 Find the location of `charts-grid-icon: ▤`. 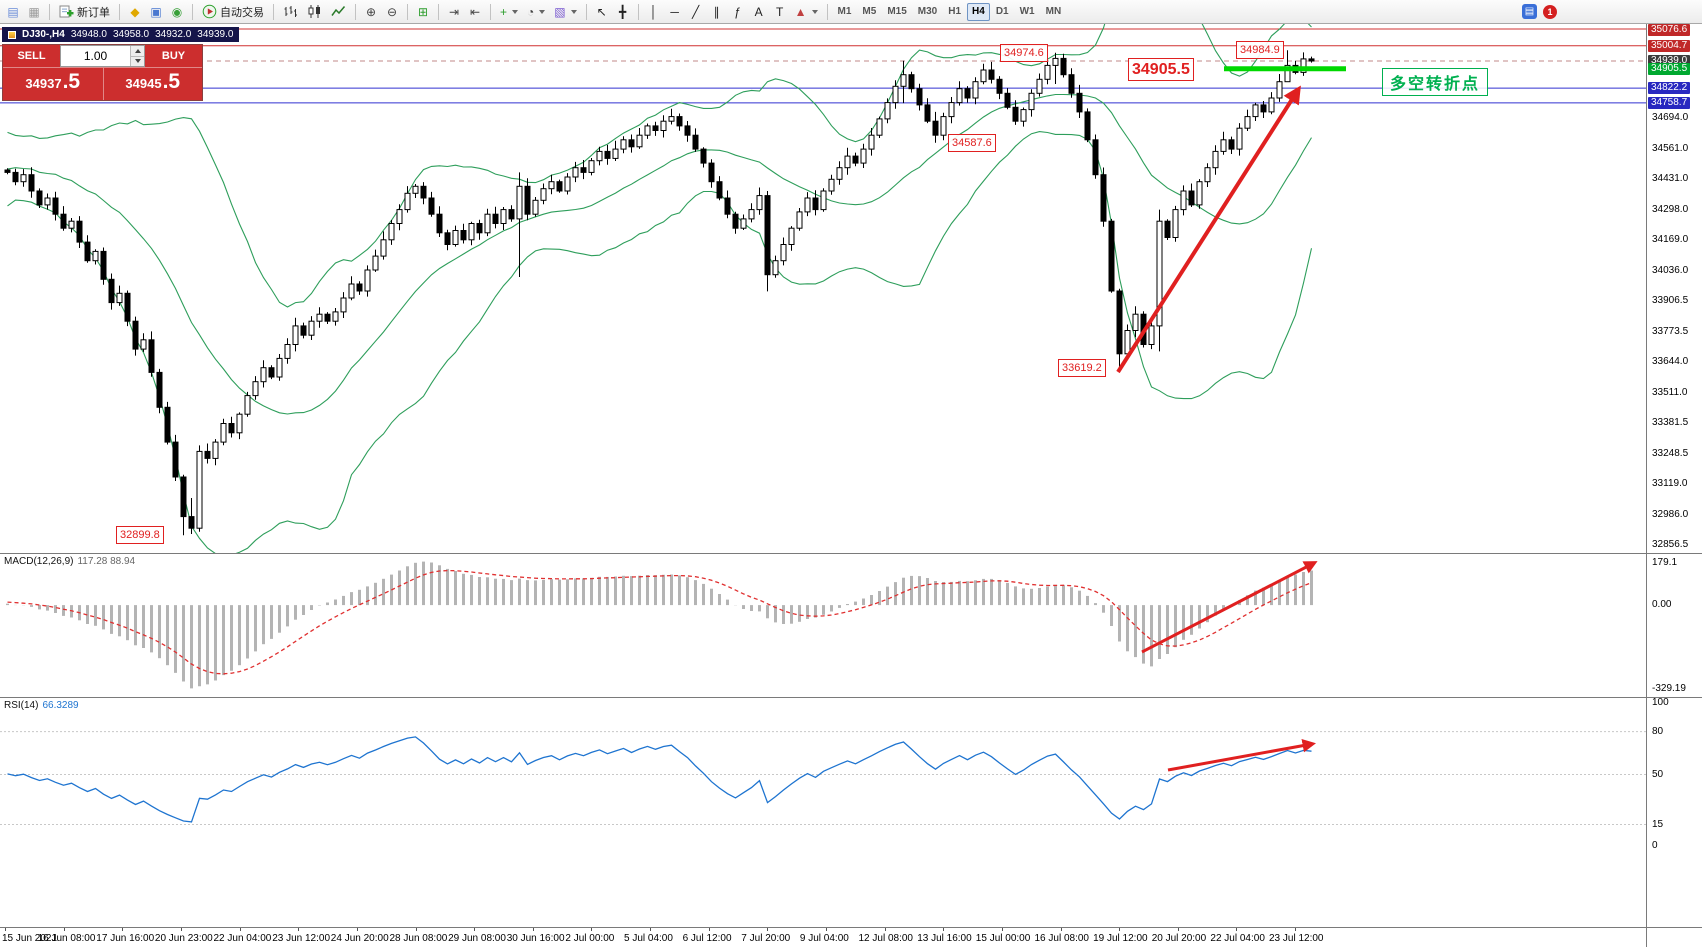

charts-grid-icon: ▤ is located at coordinates (13, 12).